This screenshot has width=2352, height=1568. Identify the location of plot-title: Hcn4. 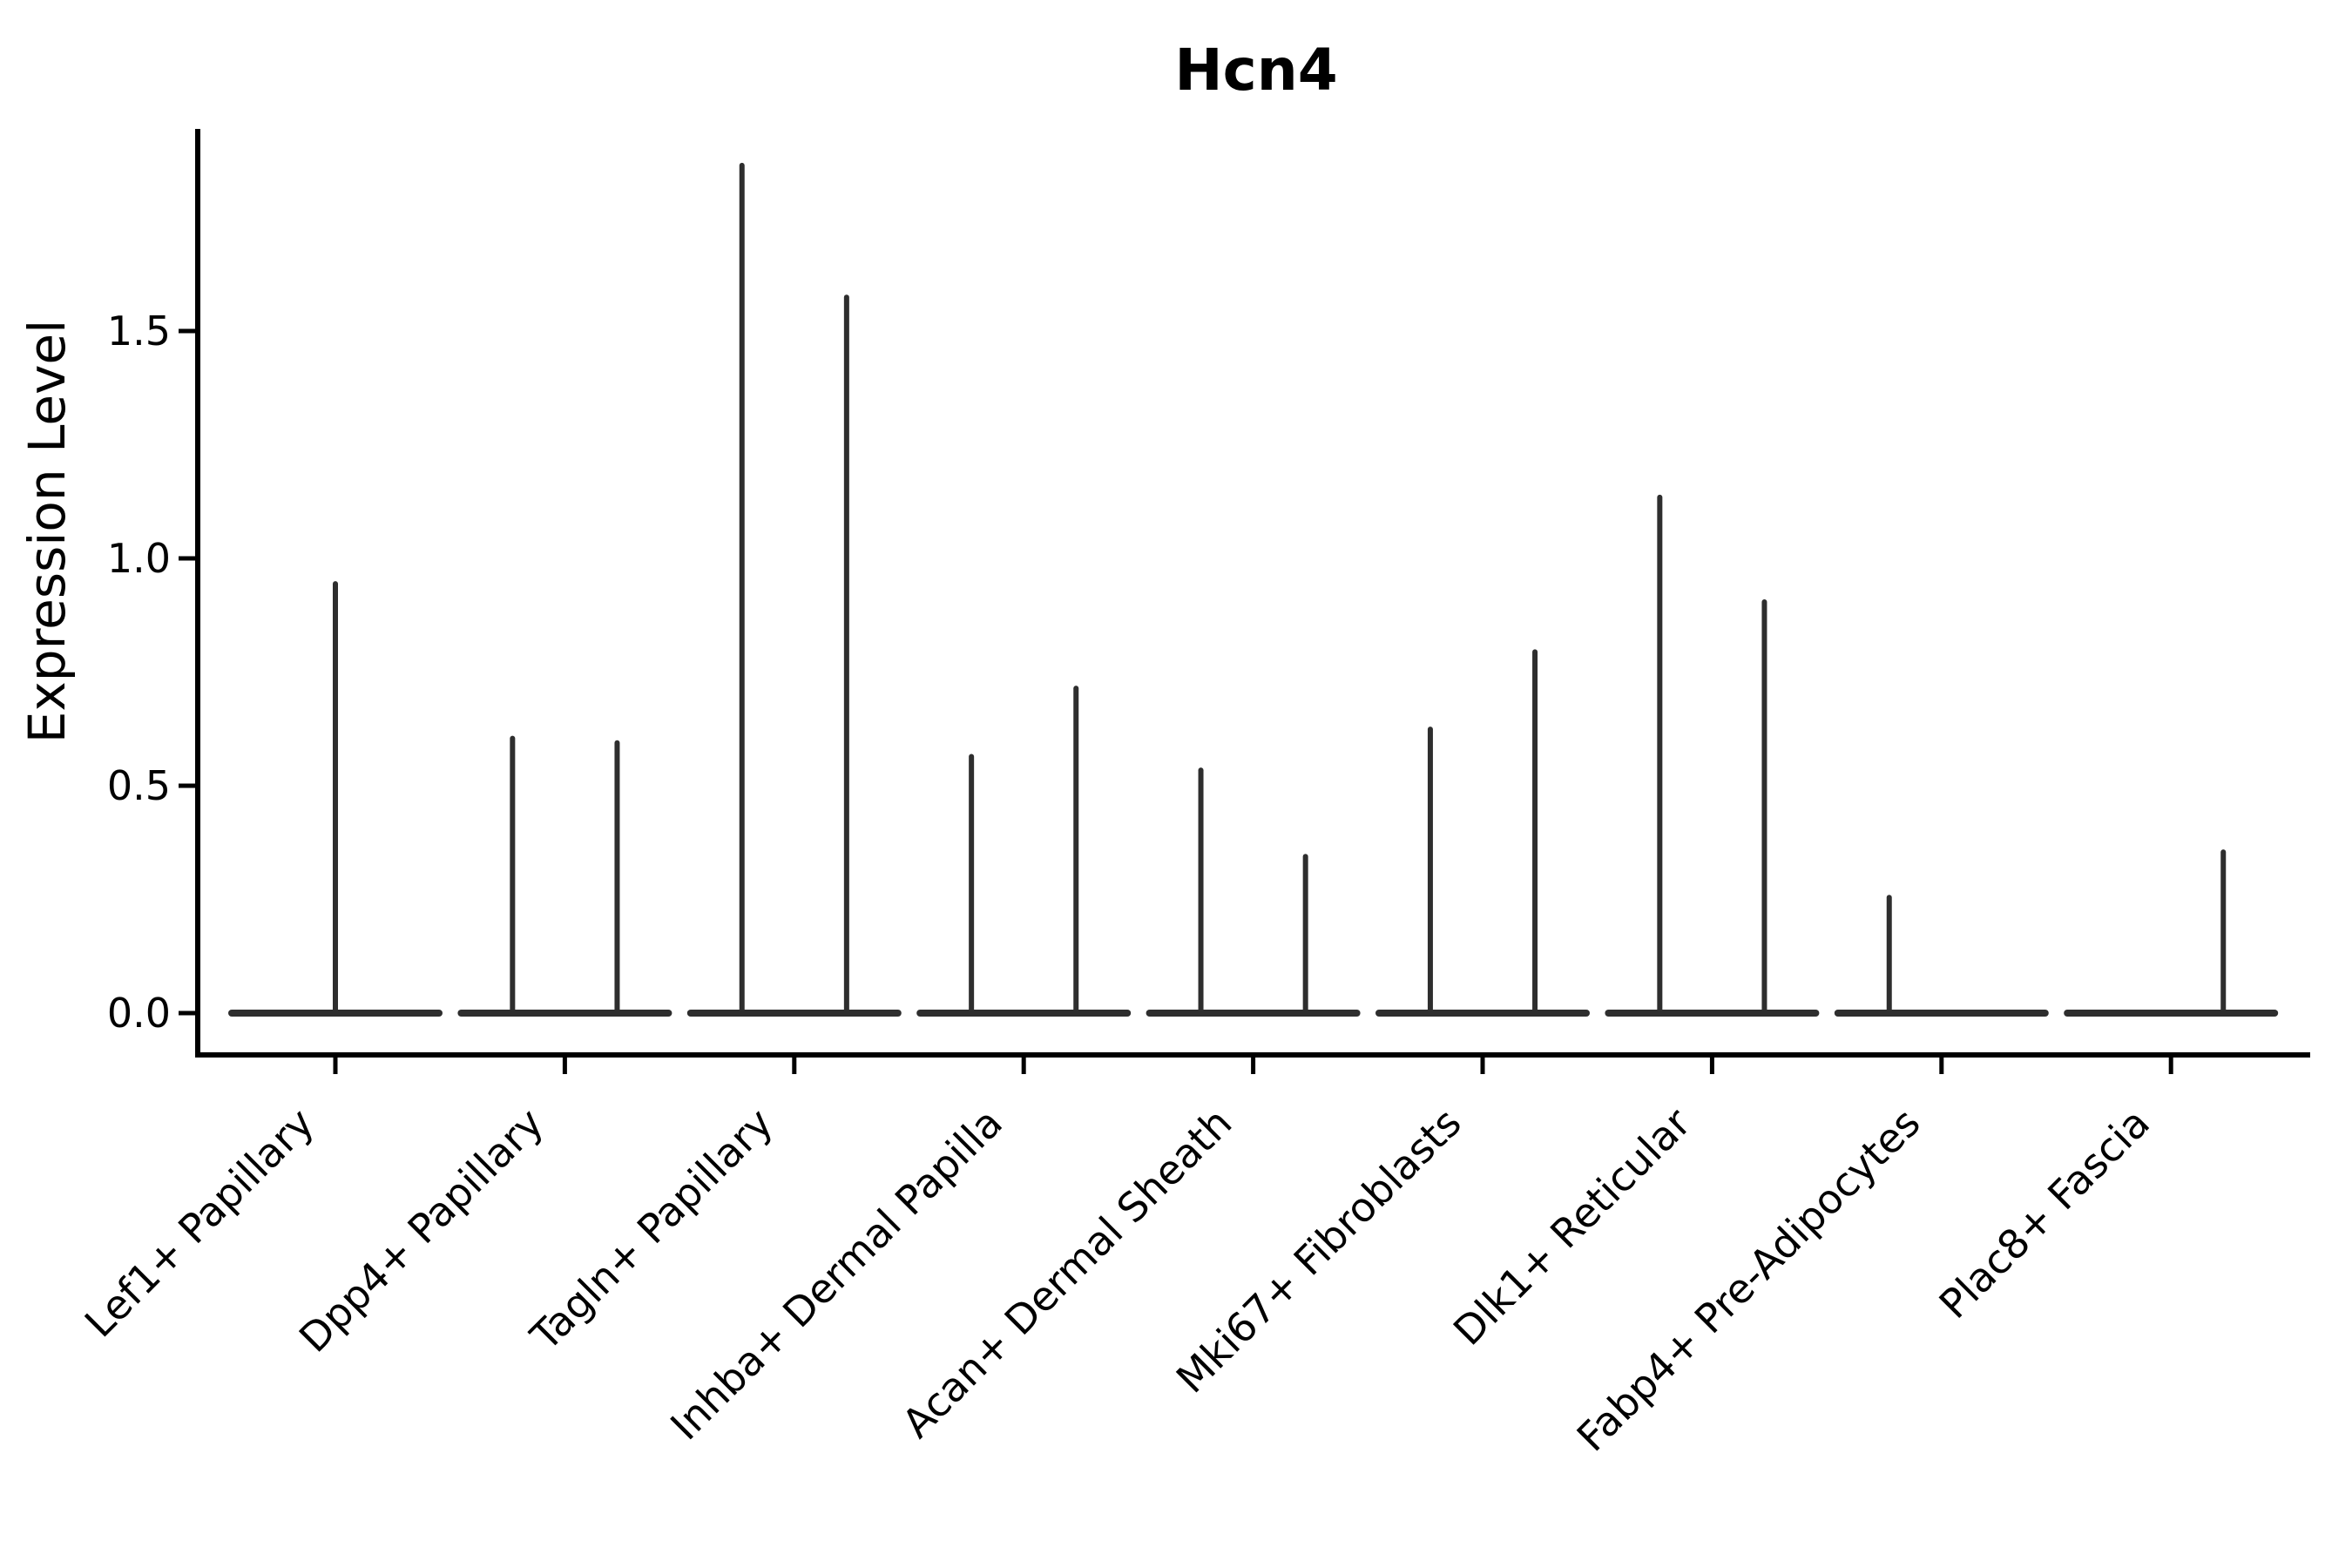
(1255, 70).